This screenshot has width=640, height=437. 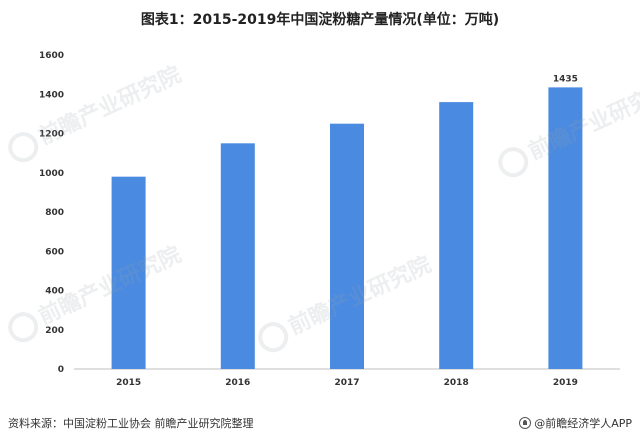 What do you see at coordinates (565, 228) in the screenshot?
I see `bar-2019` at bounding box center [565, 228].